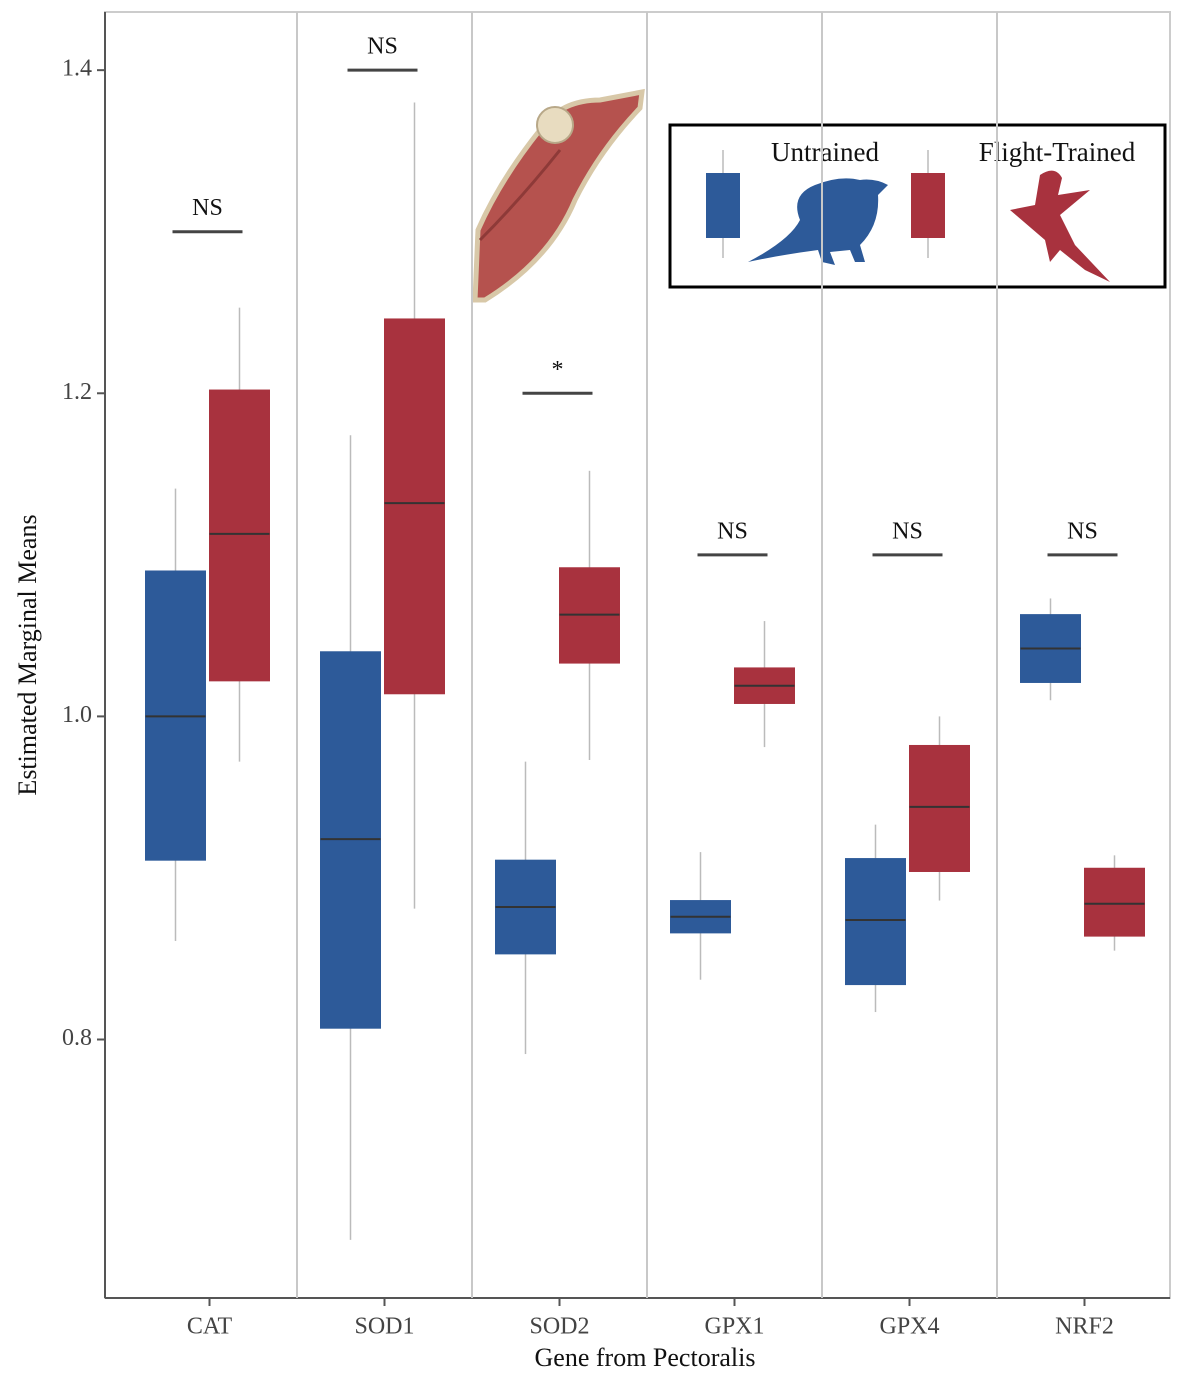 The width and height of the screenshot is (1179, 1376). What do you see at coordinates (210, 1327) in the screenshot?
I see `x-tick-label: CAT` at bounding box center [210, 1327].